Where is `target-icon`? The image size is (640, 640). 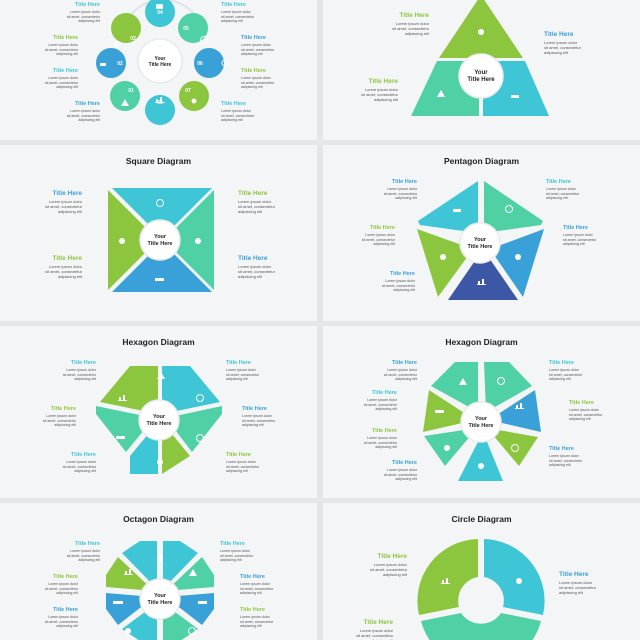 target-icon is located at coordinates (192, 631).